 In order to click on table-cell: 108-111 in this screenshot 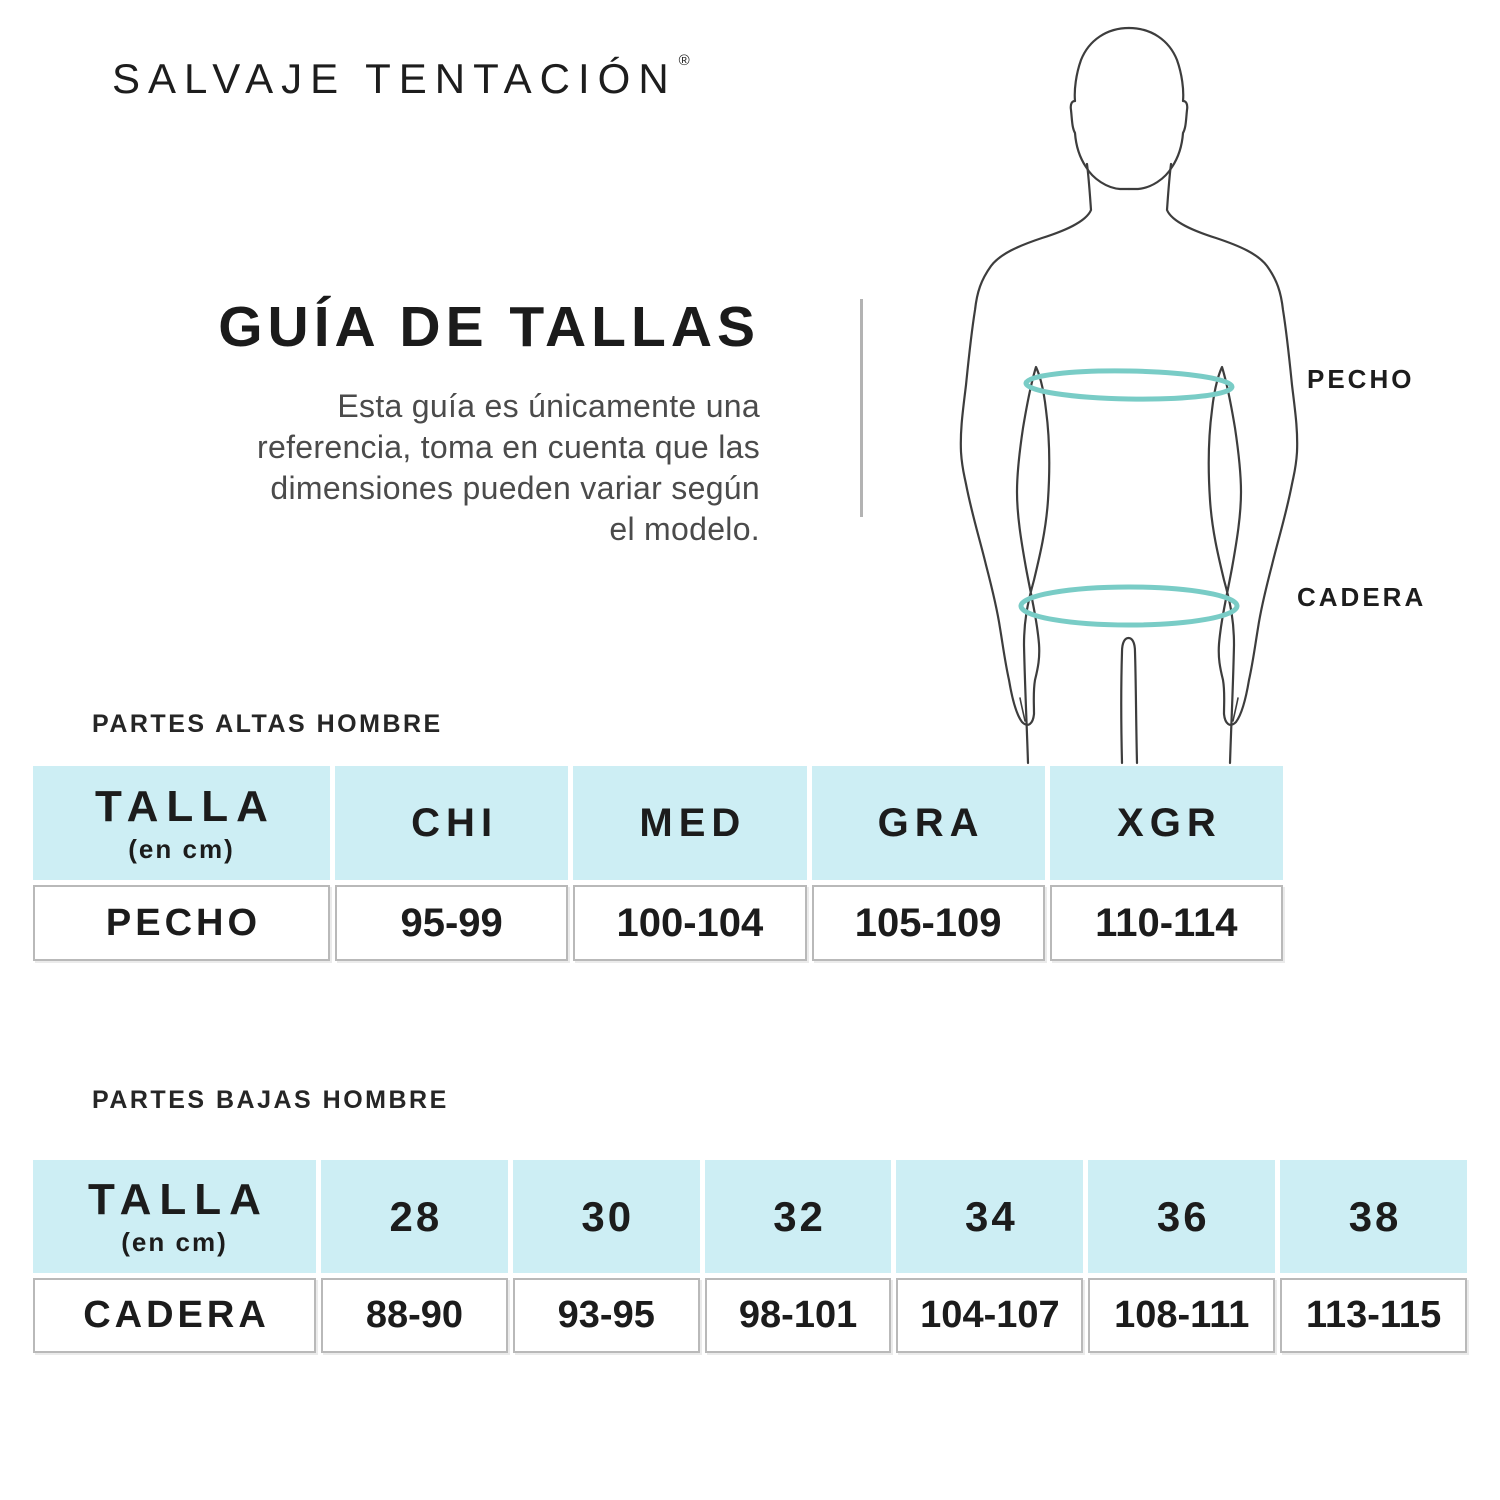, I will do `click(1182, 1315)`.